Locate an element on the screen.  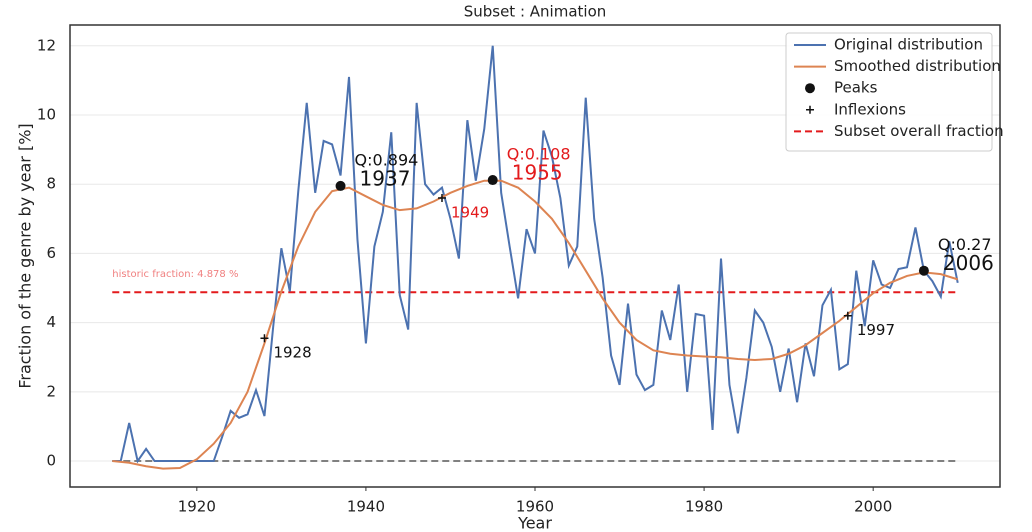
x-tick-label: 1980 is located at coordinates (704, 507).